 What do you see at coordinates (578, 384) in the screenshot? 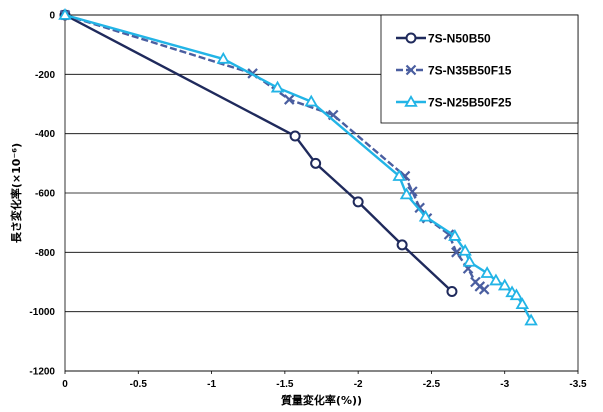
I see `x-tick-label: -3.5` at bounding box center [578, 384].